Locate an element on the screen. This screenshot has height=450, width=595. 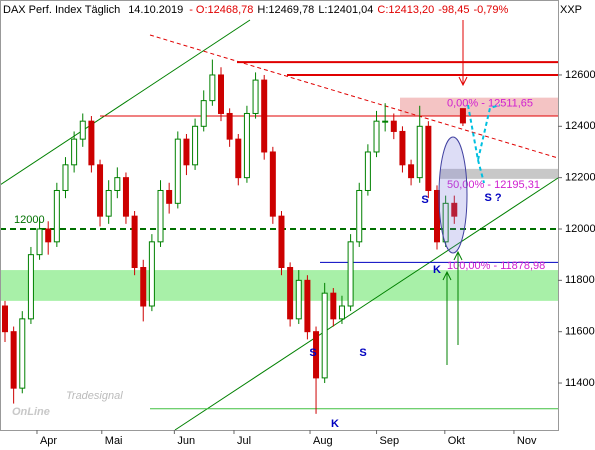
y-tick-label: 12600 is located at coordinates (580, 75).